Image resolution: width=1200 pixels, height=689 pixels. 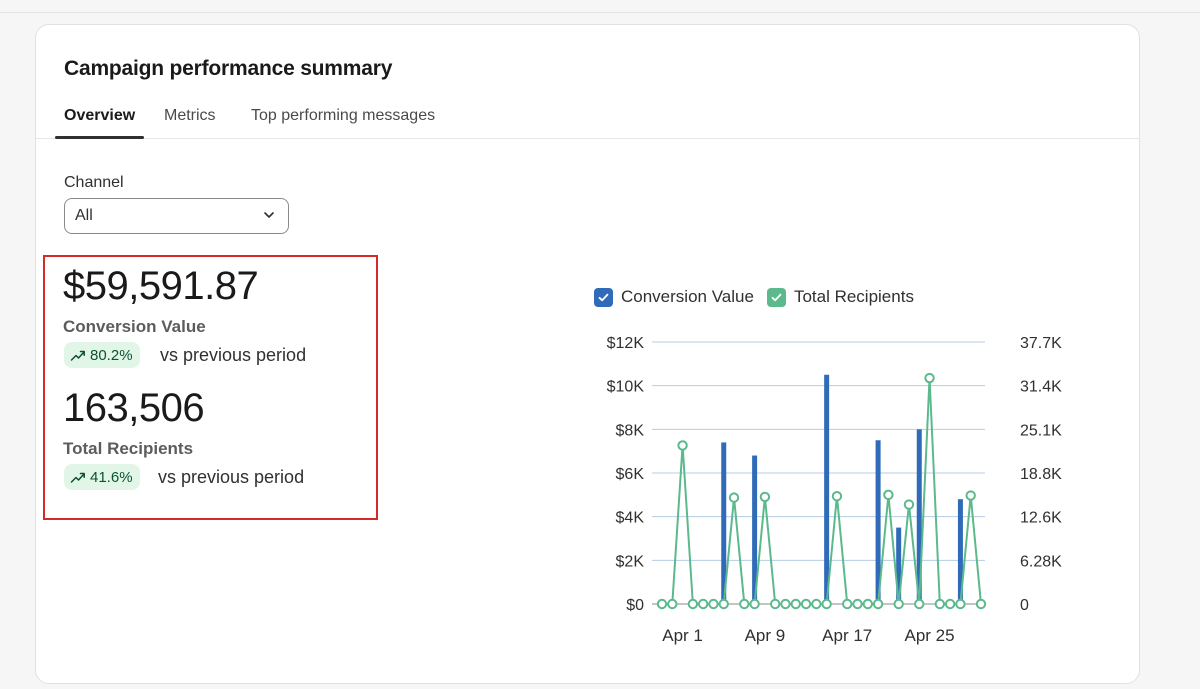 I want to click on total-recipients-label: Total Recipients, so click(x=128, y=448).